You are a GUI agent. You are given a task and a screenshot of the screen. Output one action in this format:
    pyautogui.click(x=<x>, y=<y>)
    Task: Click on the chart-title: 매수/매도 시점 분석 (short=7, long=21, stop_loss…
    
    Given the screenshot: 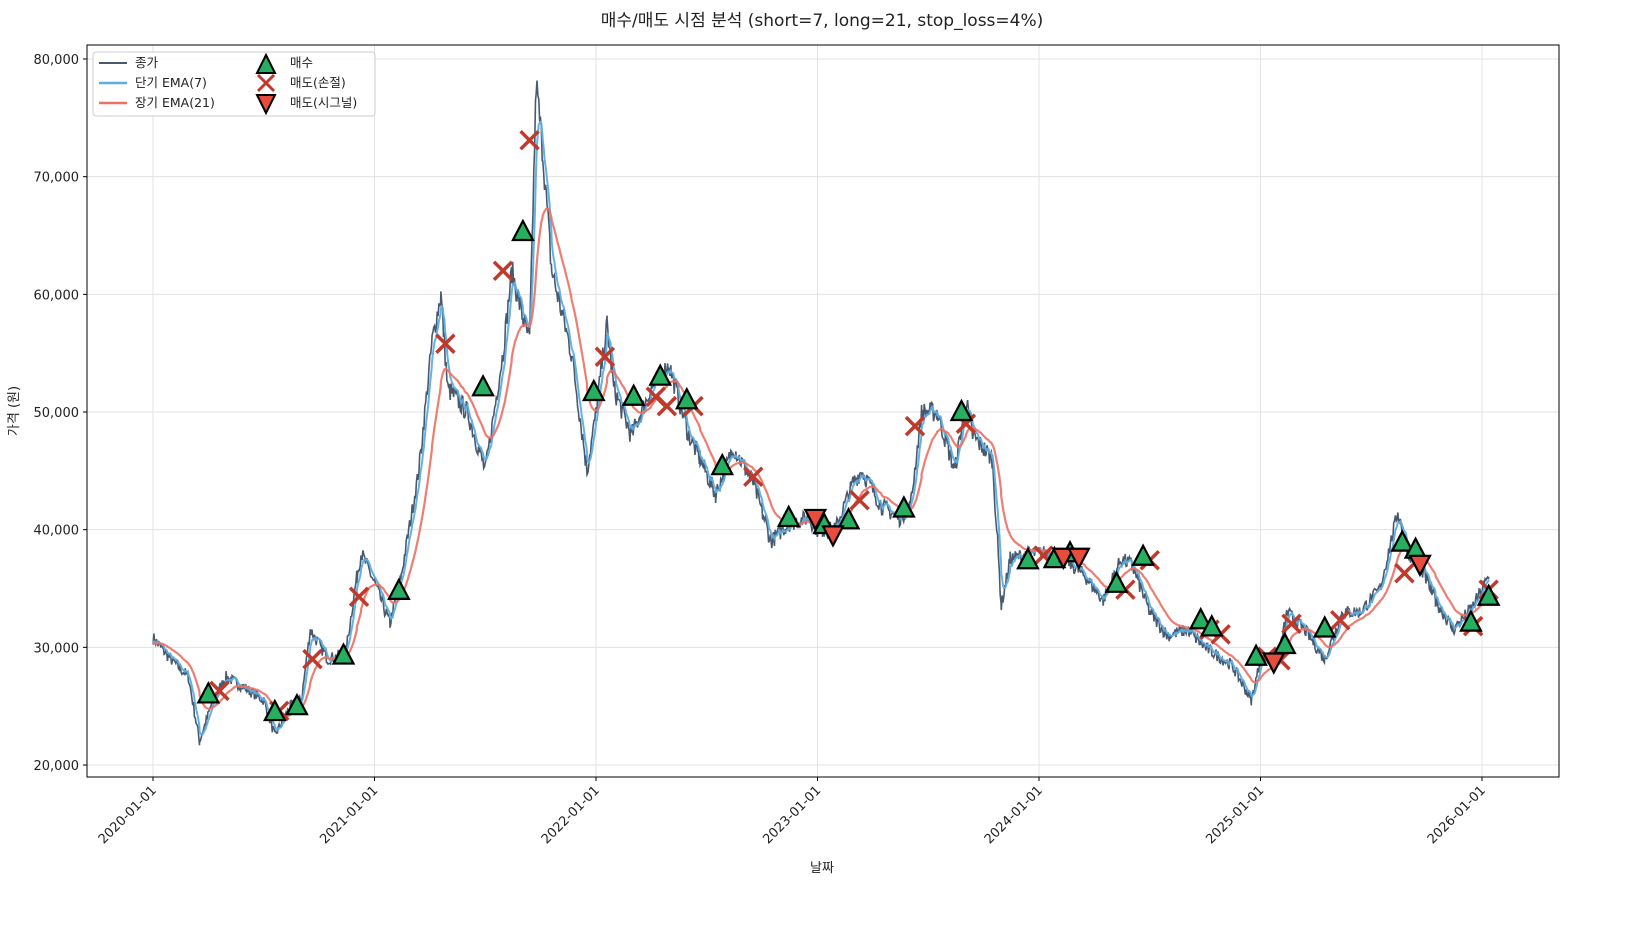 What is the action you would take?
    pyautogui.click(x=822, y=21)
    